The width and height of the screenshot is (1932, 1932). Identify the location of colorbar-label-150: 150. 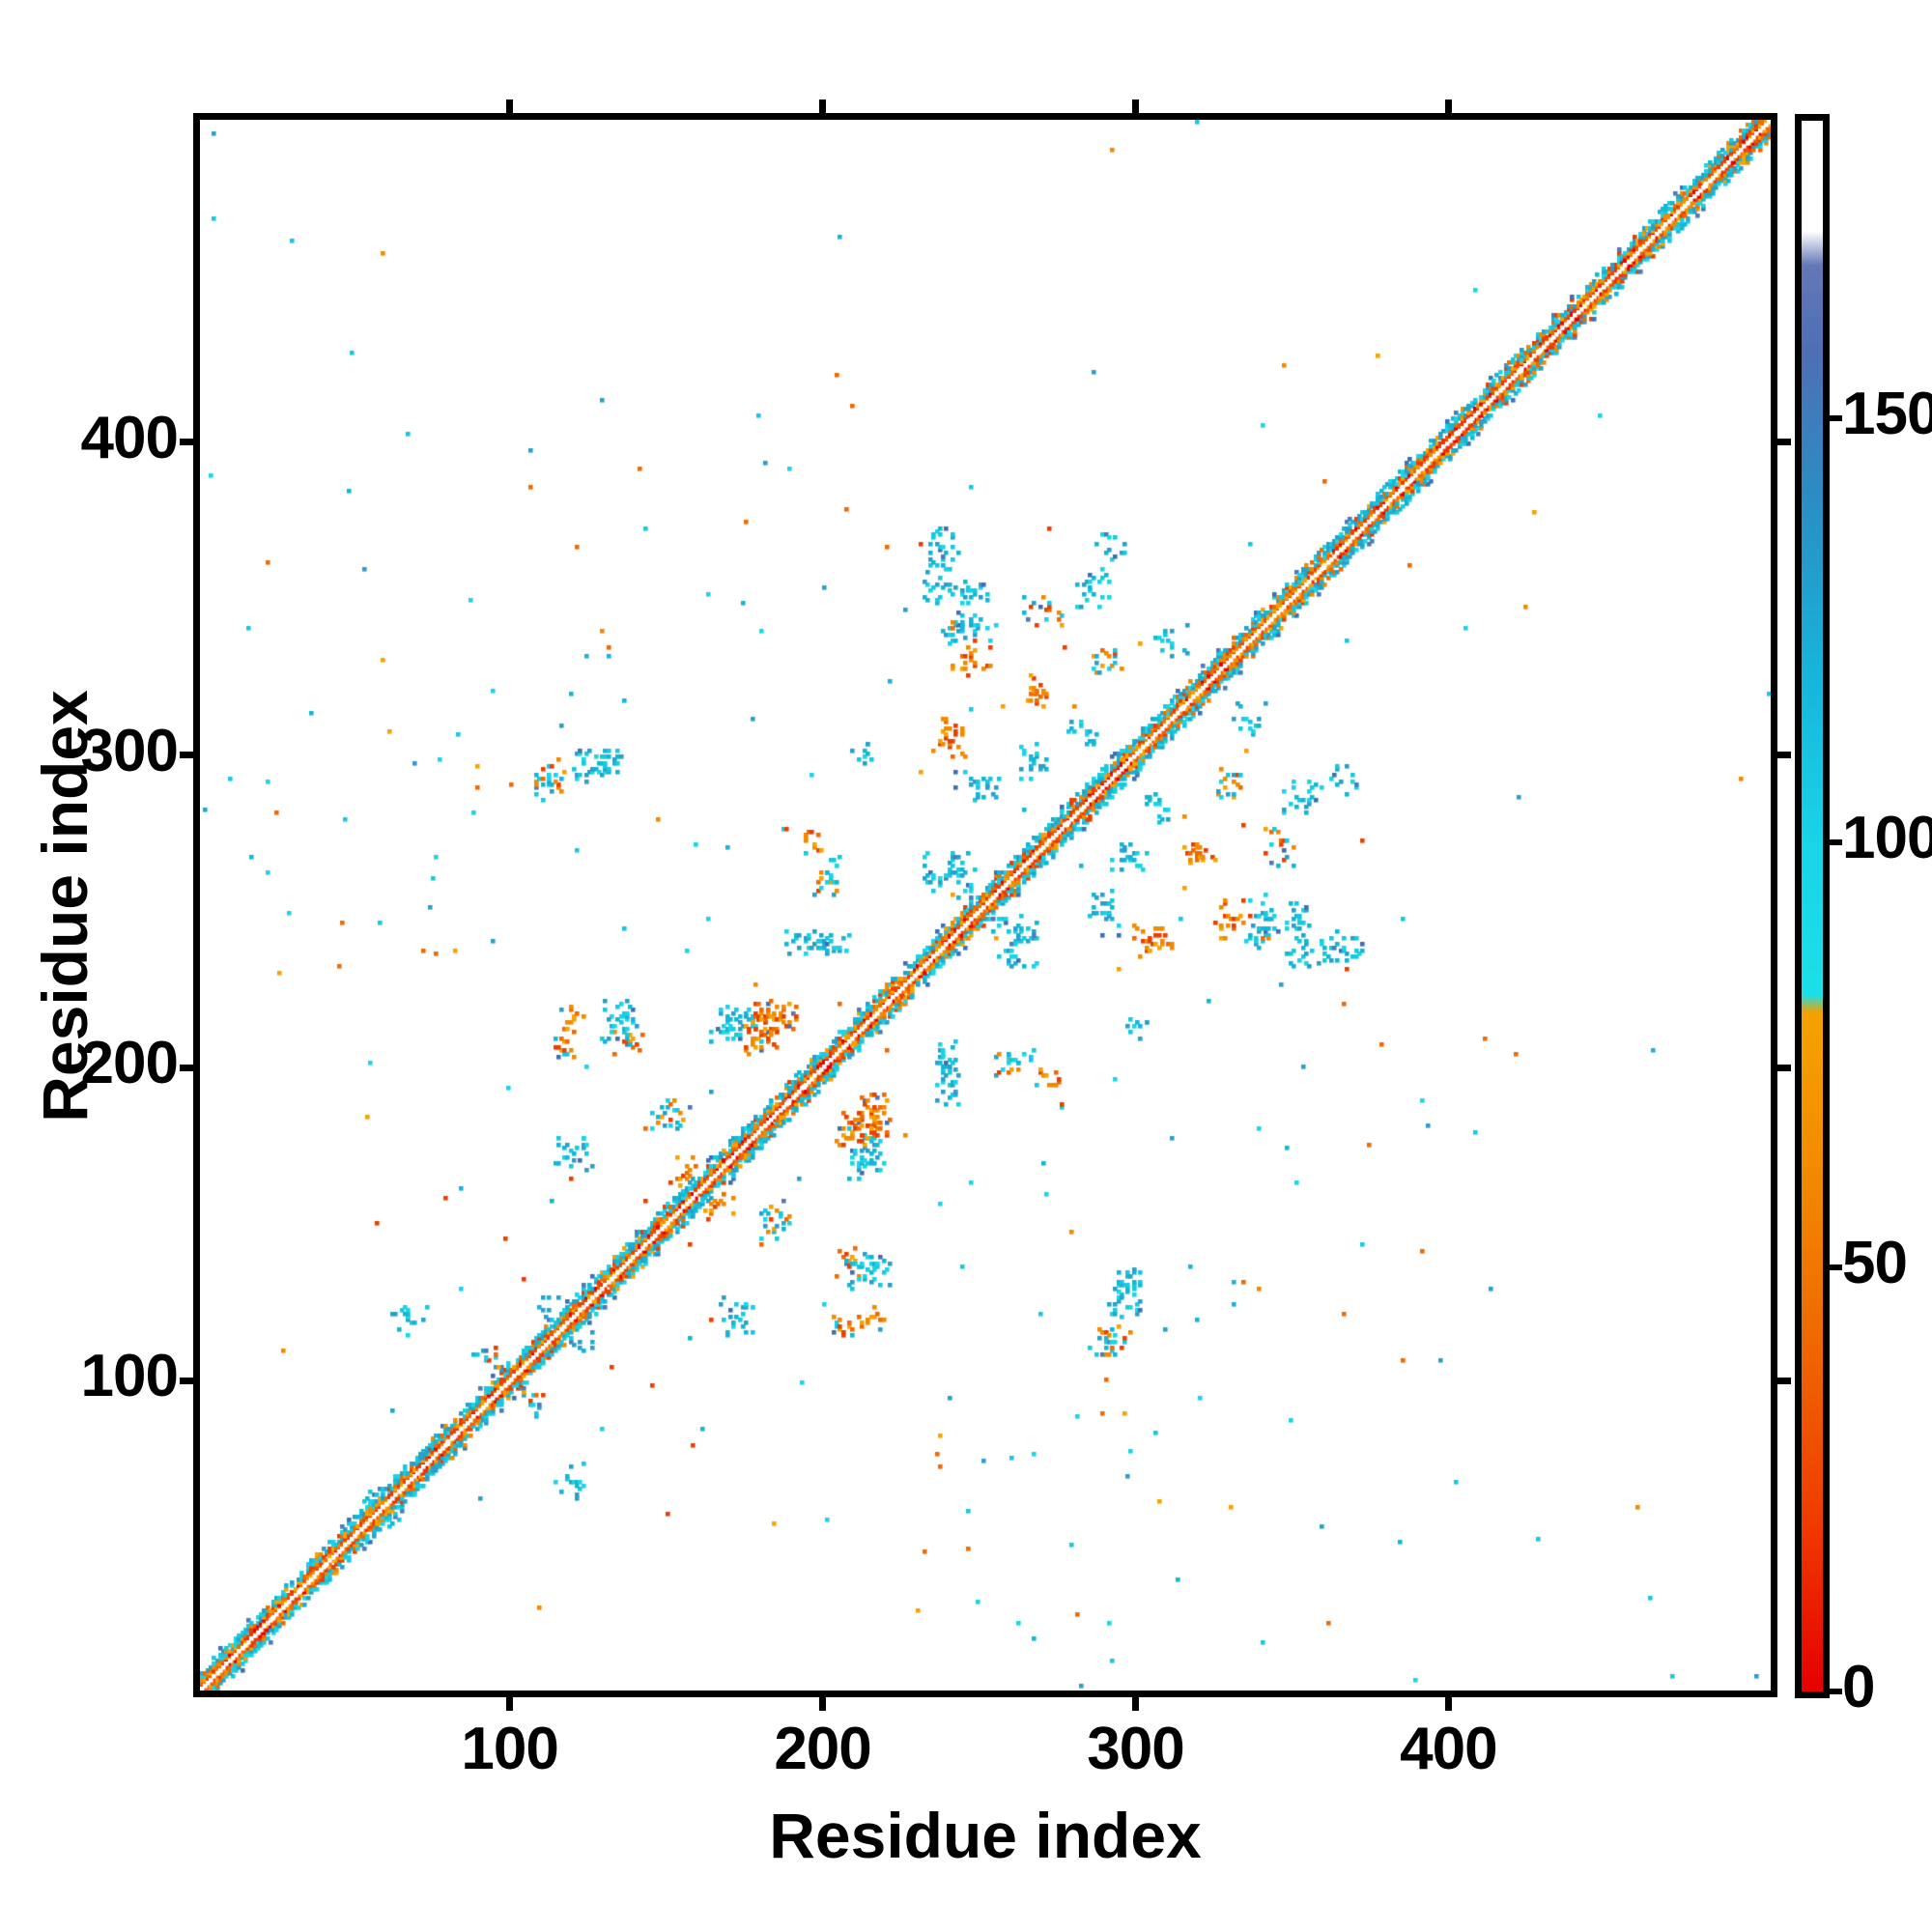
(1887, 413).